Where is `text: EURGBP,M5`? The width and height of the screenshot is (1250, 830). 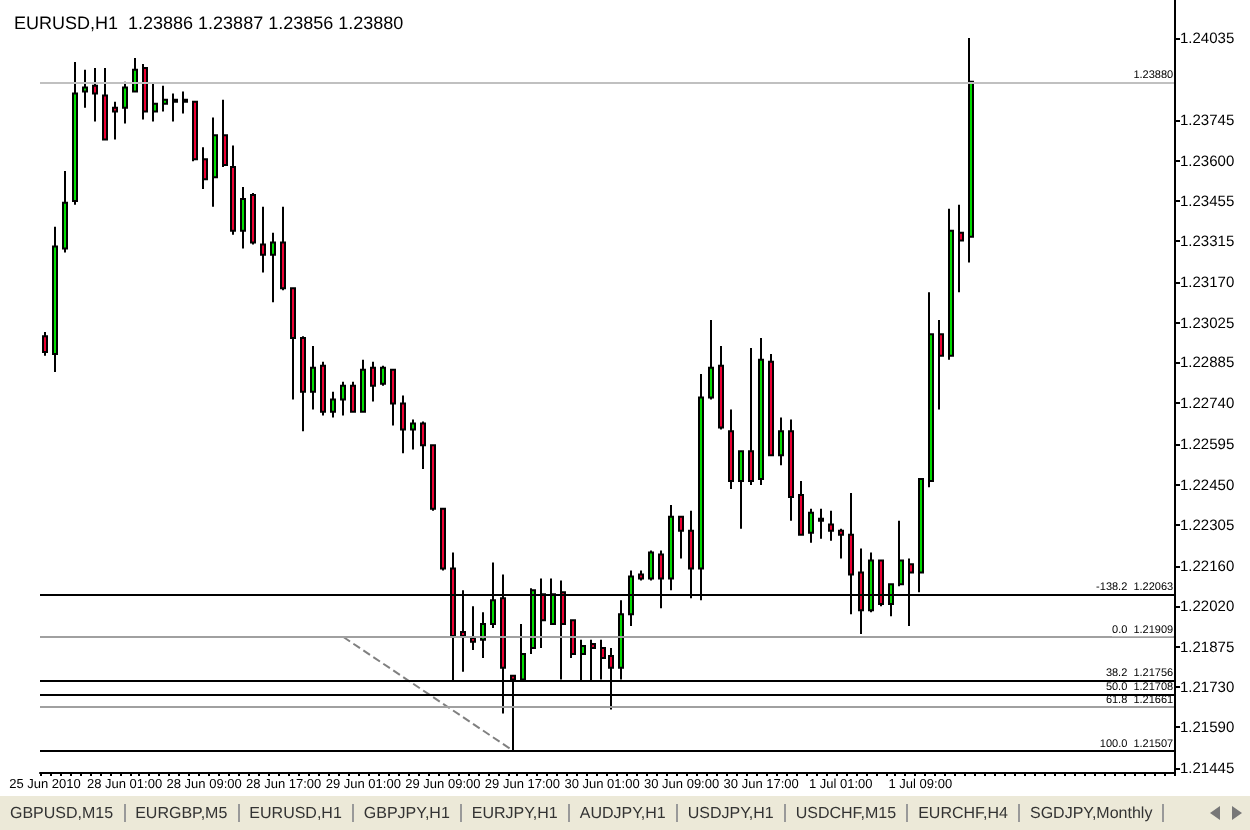
text: EURGBP,M5 is located at coordinates (182, 813).